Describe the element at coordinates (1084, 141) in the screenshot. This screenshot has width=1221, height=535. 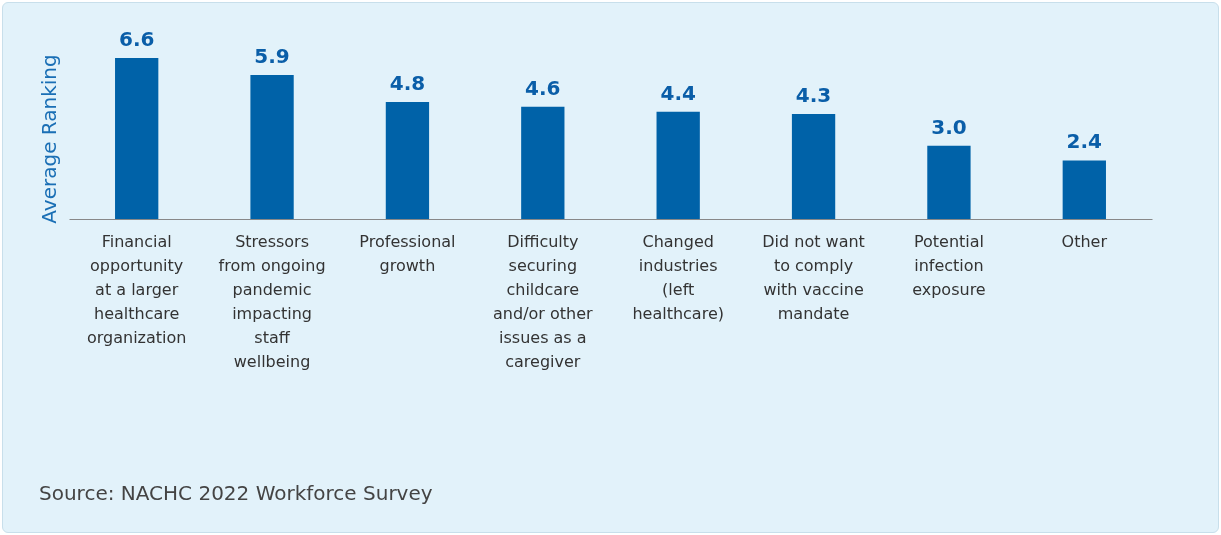
I see `data-label: 2.4` at that location.